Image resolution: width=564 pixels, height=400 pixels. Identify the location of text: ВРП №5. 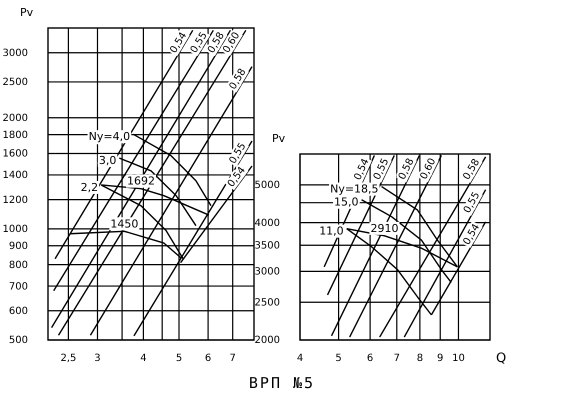
(282, 383).